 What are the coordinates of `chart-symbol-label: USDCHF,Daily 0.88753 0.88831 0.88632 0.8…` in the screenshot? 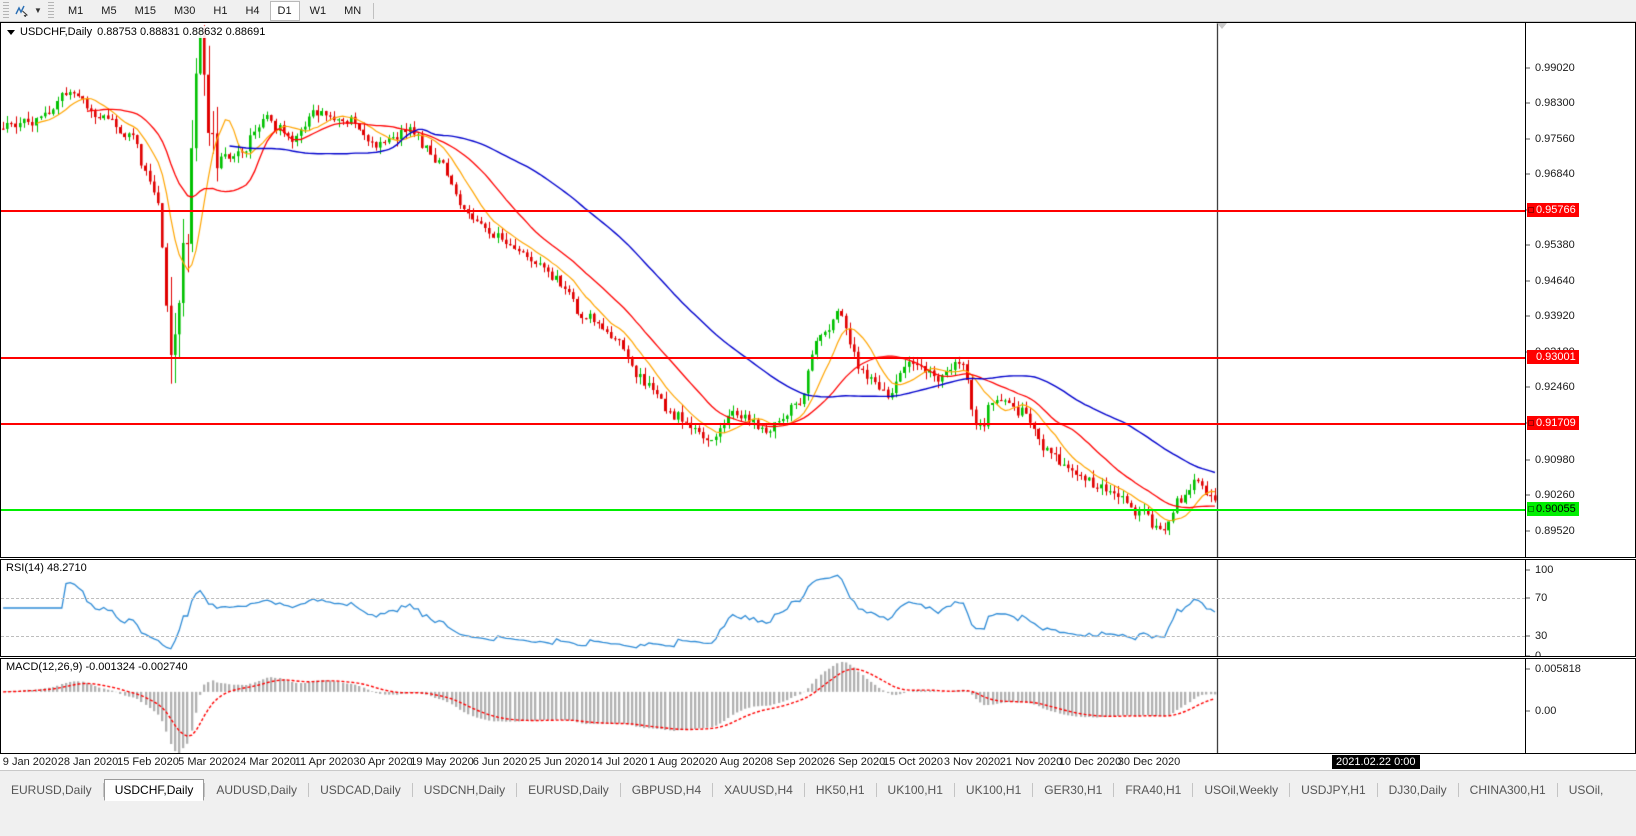 It's located at (136, 32).